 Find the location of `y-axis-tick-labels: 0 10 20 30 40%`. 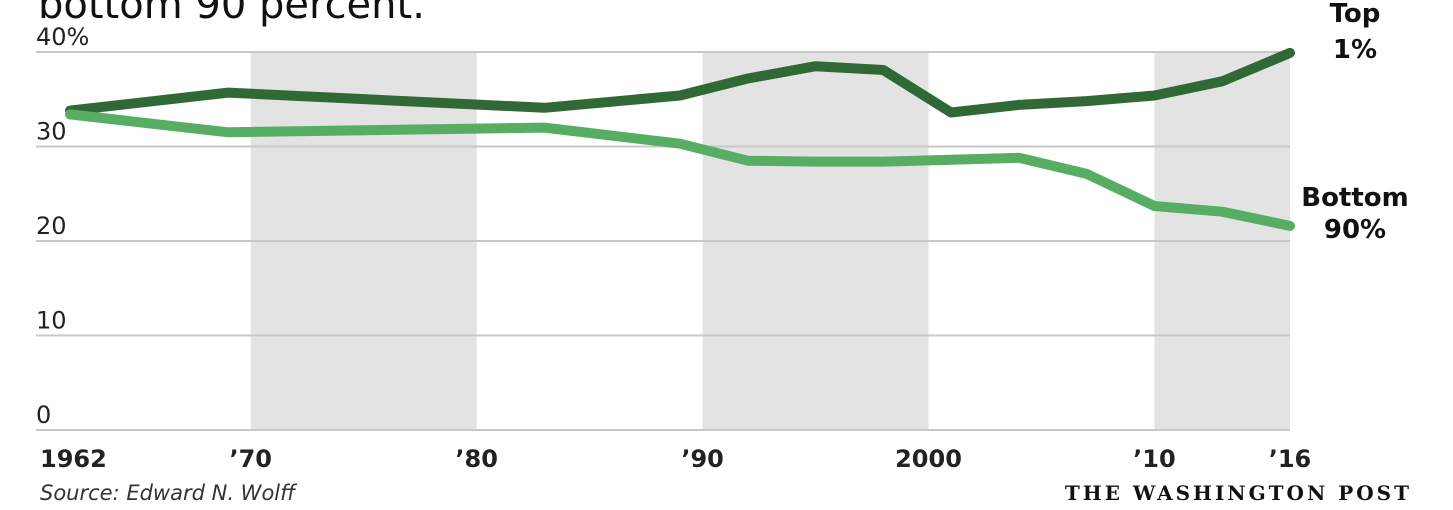

y-axis-tick-labels: 0 10 20 30 40% is located at coordinates (62, 226).